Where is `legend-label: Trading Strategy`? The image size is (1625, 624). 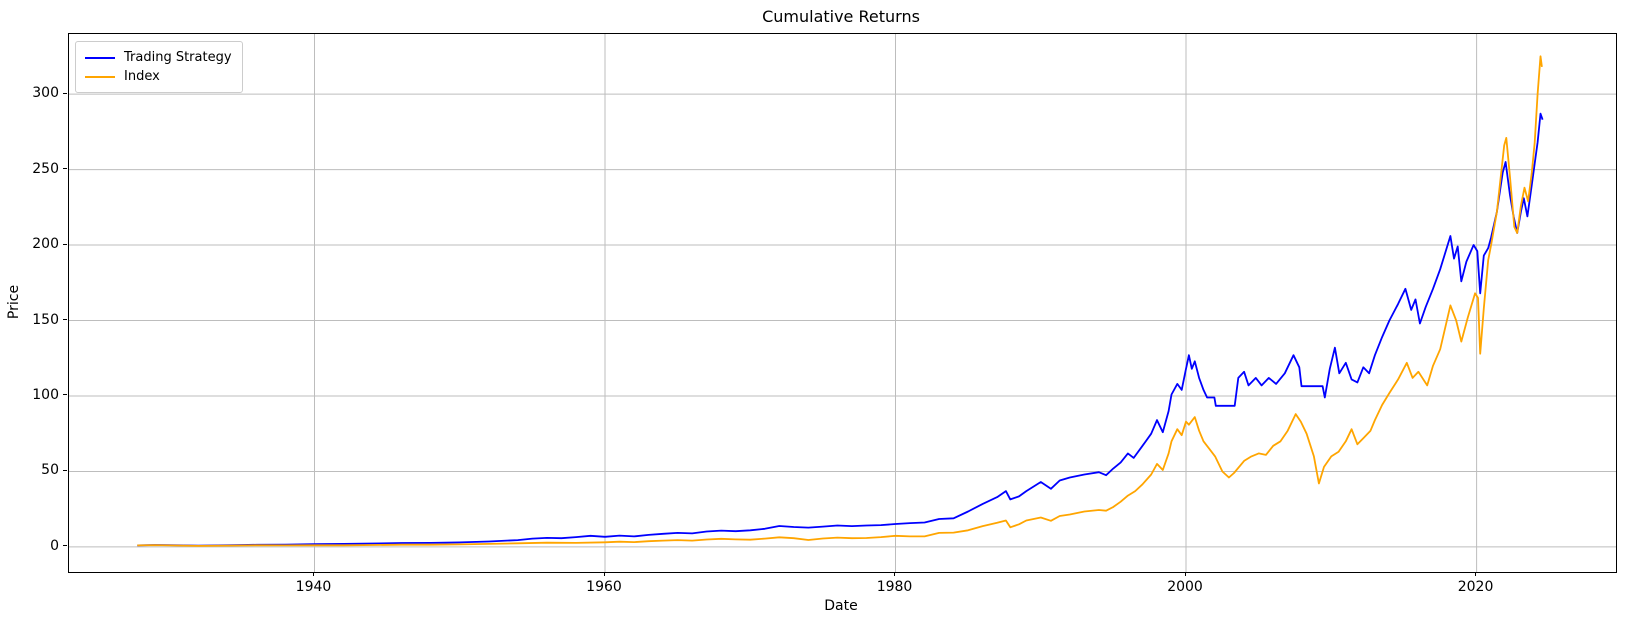 legend-label: Trading Strategy is located at coordinates (178, 57).